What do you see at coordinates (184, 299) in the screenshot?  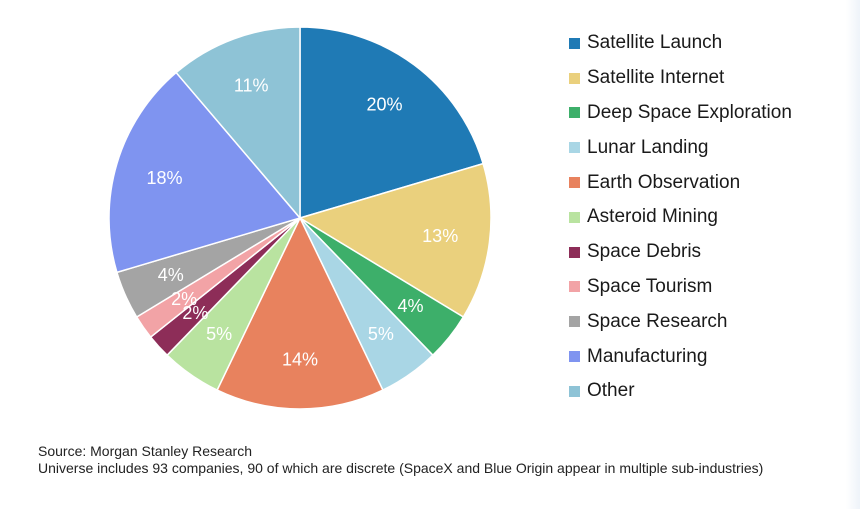 I see `slice-label-space-tourism: 2%` at bounding box center [184, 299].